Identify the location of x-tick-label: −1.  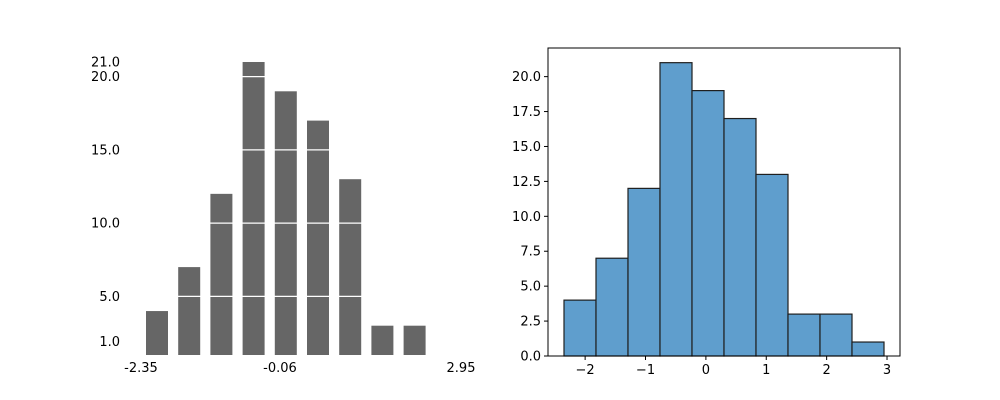
(645, 370).